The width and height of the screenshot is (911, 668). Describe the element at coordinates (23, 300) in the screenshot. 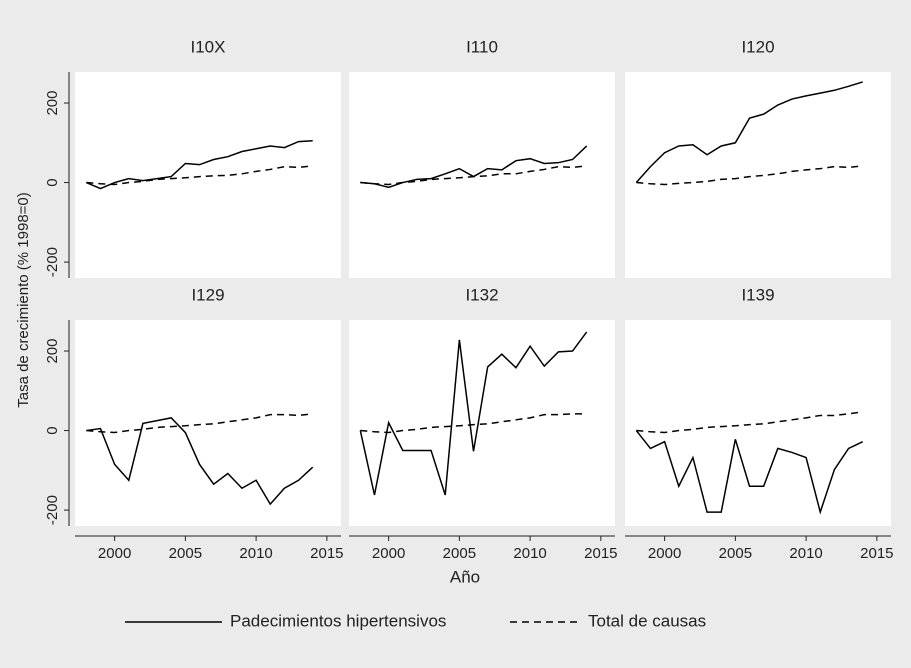

I see `y-axis-label: Tasa de crecimiento (% 1998=0)` at that location.